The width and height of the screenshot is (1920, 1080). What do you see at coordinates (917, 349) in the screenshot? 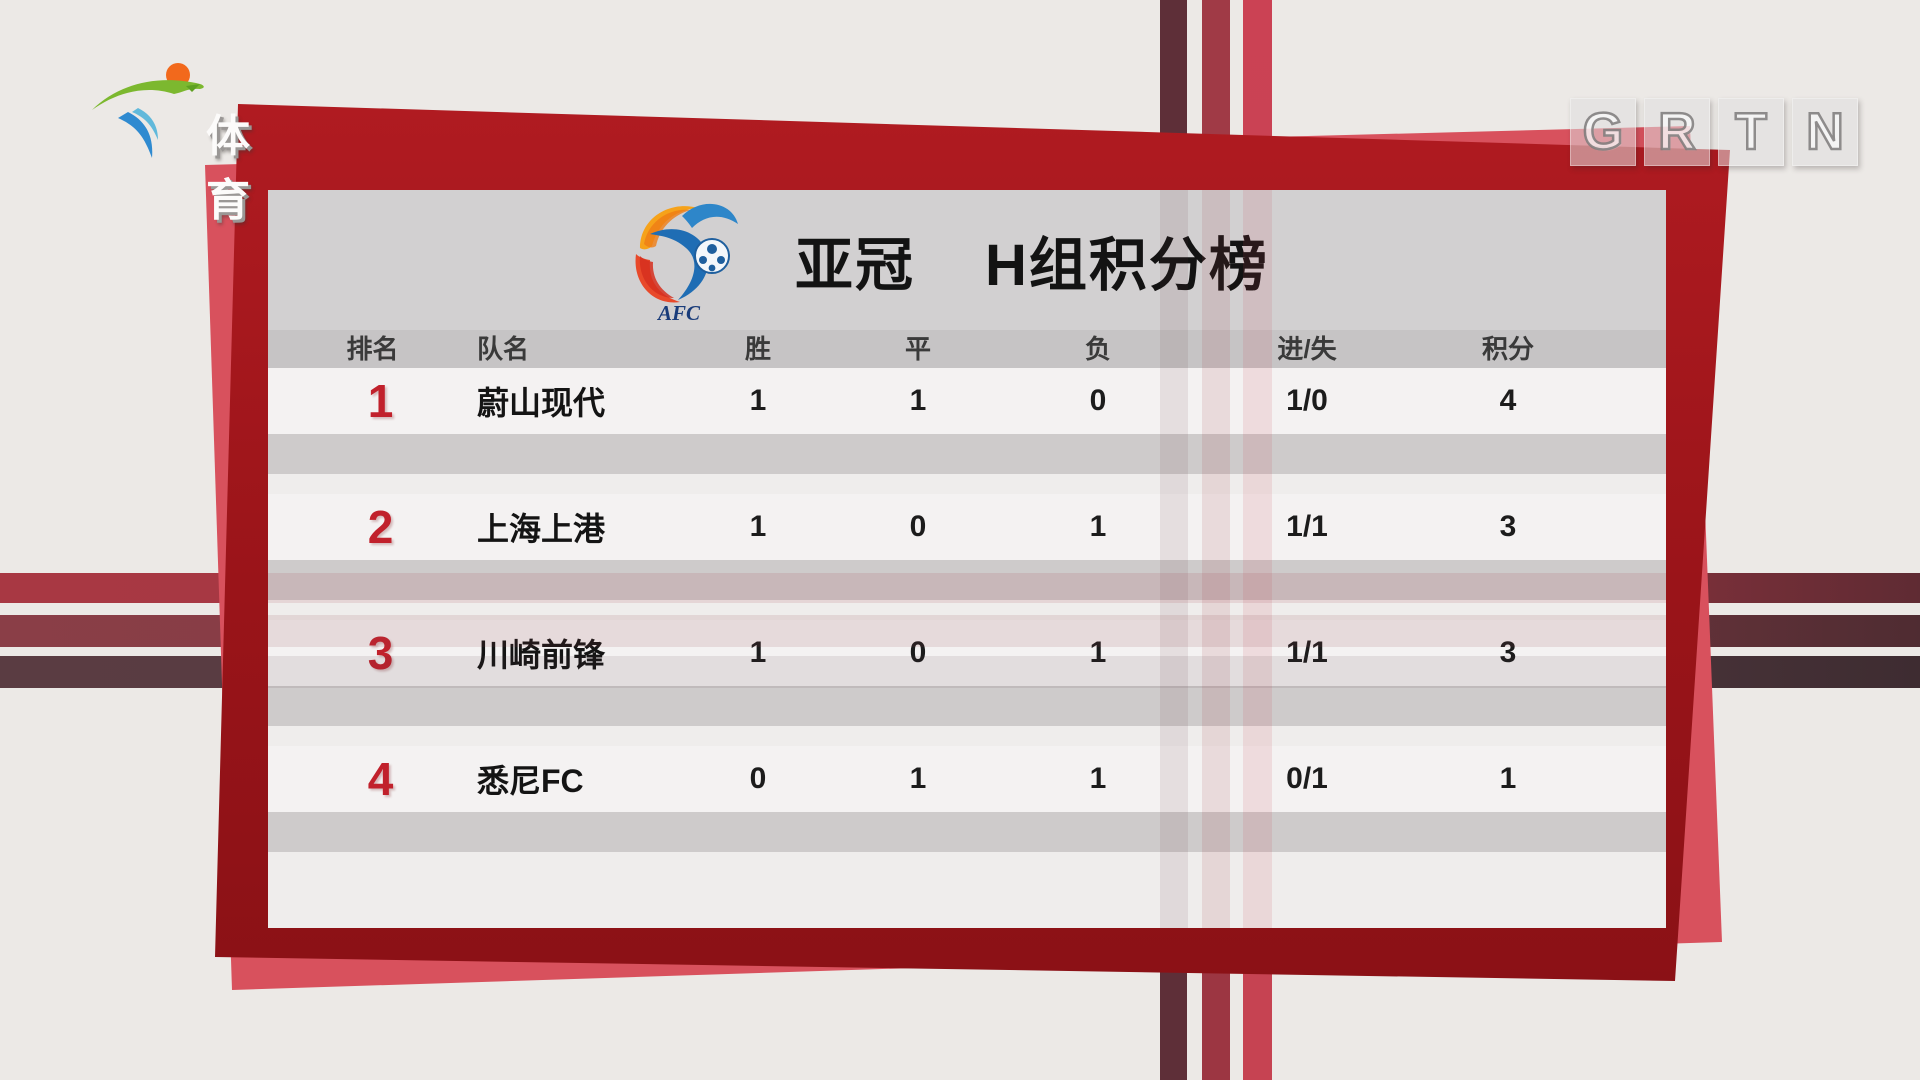
I see `header-draw: 平` at bounding box center [917, 349].